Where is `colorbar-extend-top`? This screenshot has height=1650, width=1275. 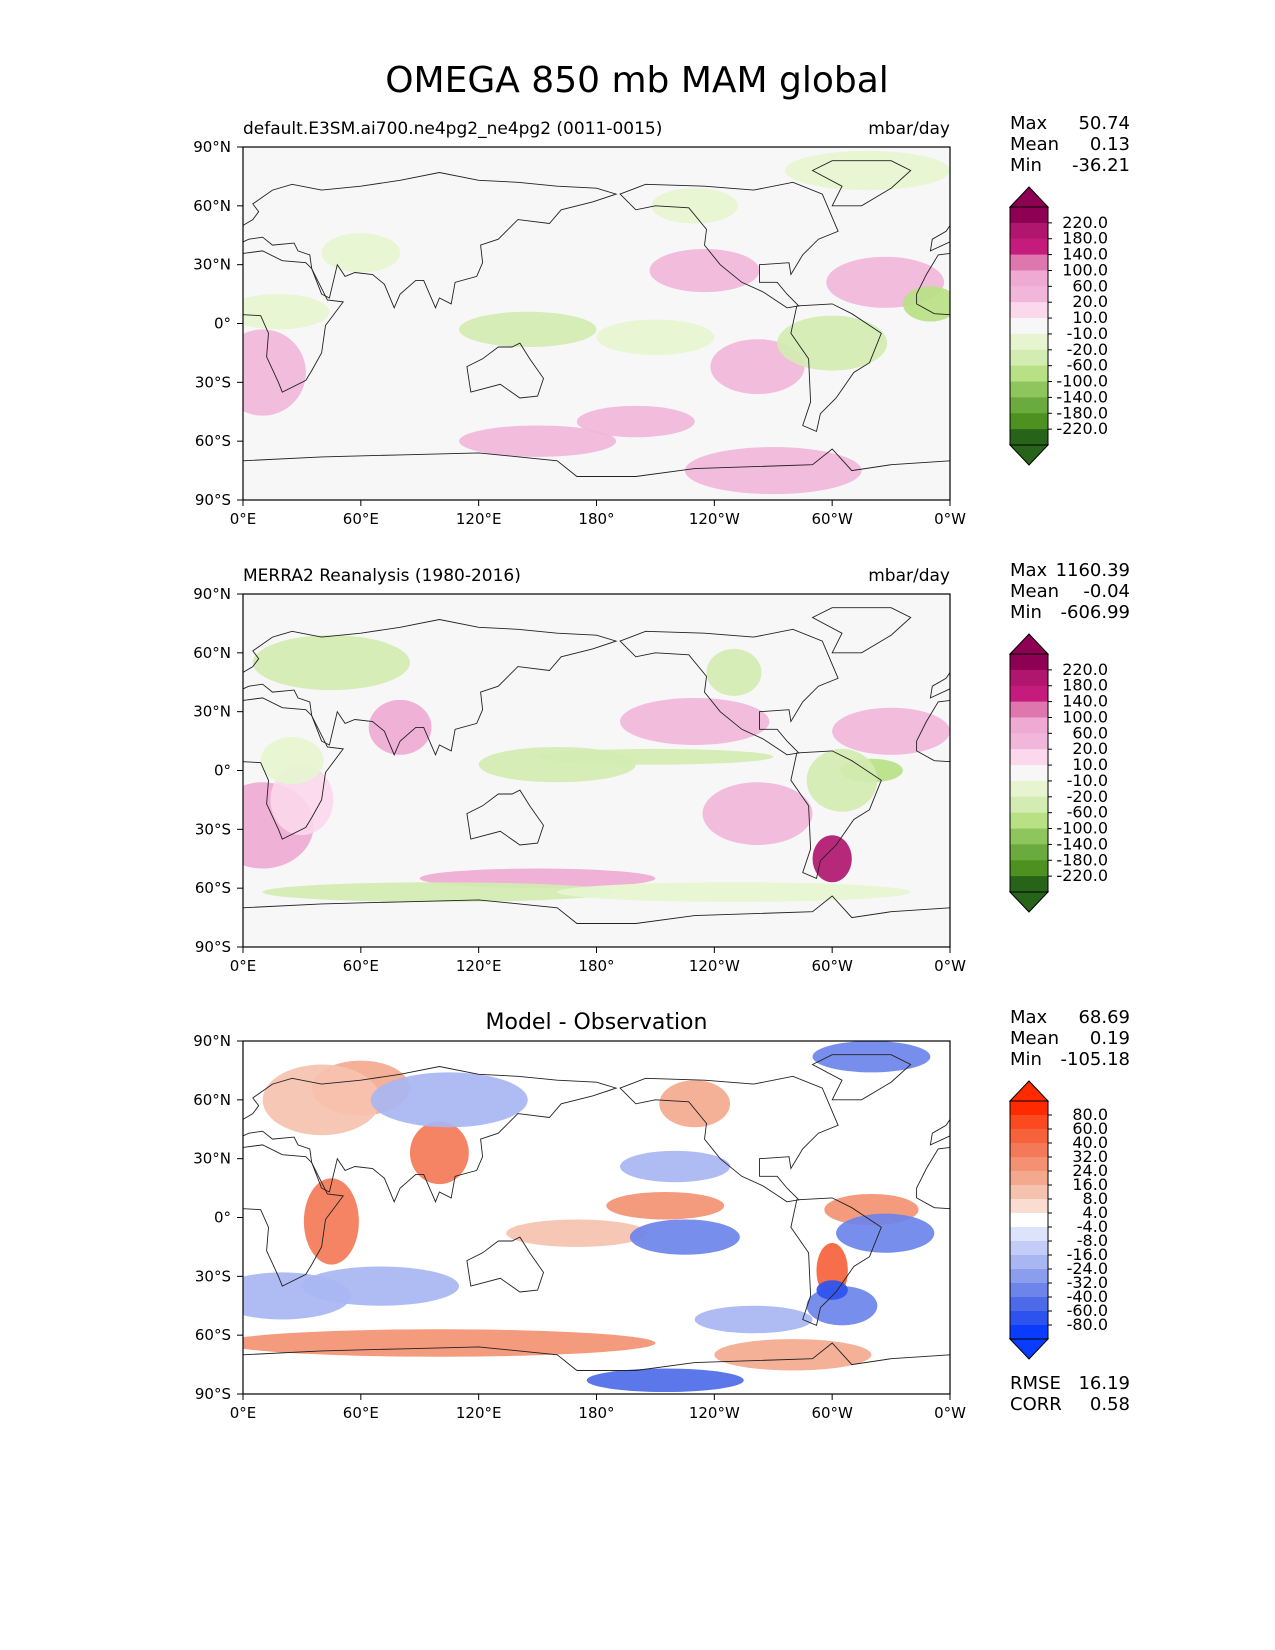
colorbar-extend-top is located at coordinates (1029, 197).